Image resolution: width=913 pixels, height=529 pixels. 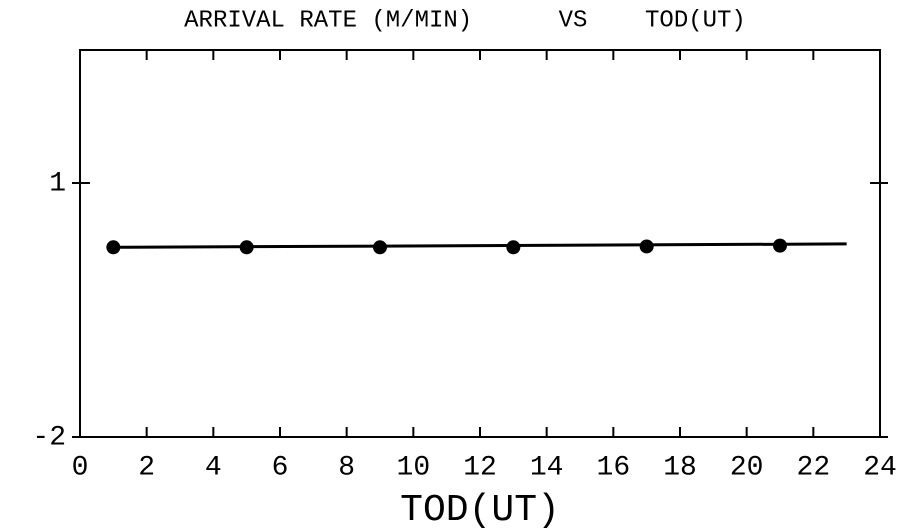 What do you see at coordinates (280, 467) in the screenshot?
I see `x-tick-label: 6` at bounding box center [280, 467].